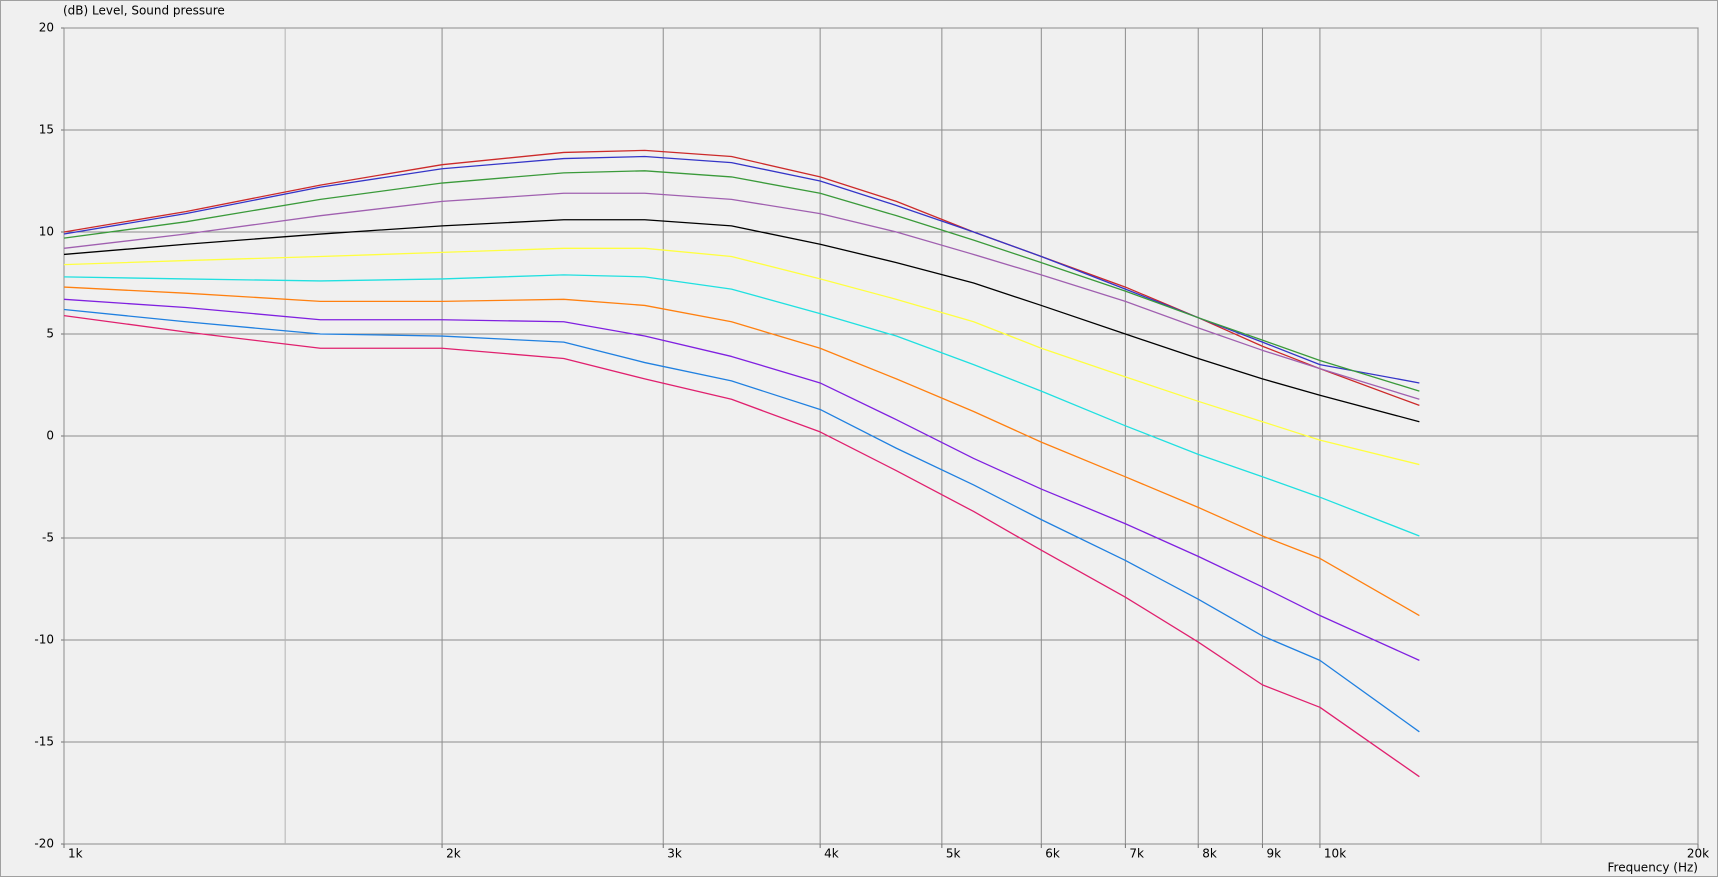  Describe the element at coordinates (1136, 854) in the screenshot. I see `x-tick-label: 7k` at that location.